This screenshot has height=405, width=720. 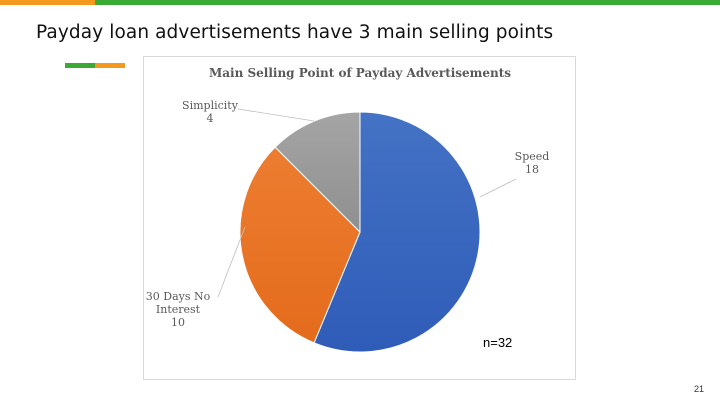 What do you see at coordinates (532, 163) in the screenshot?
I see `data-label-speed: Speed 18` at bounding box center [532, 163].